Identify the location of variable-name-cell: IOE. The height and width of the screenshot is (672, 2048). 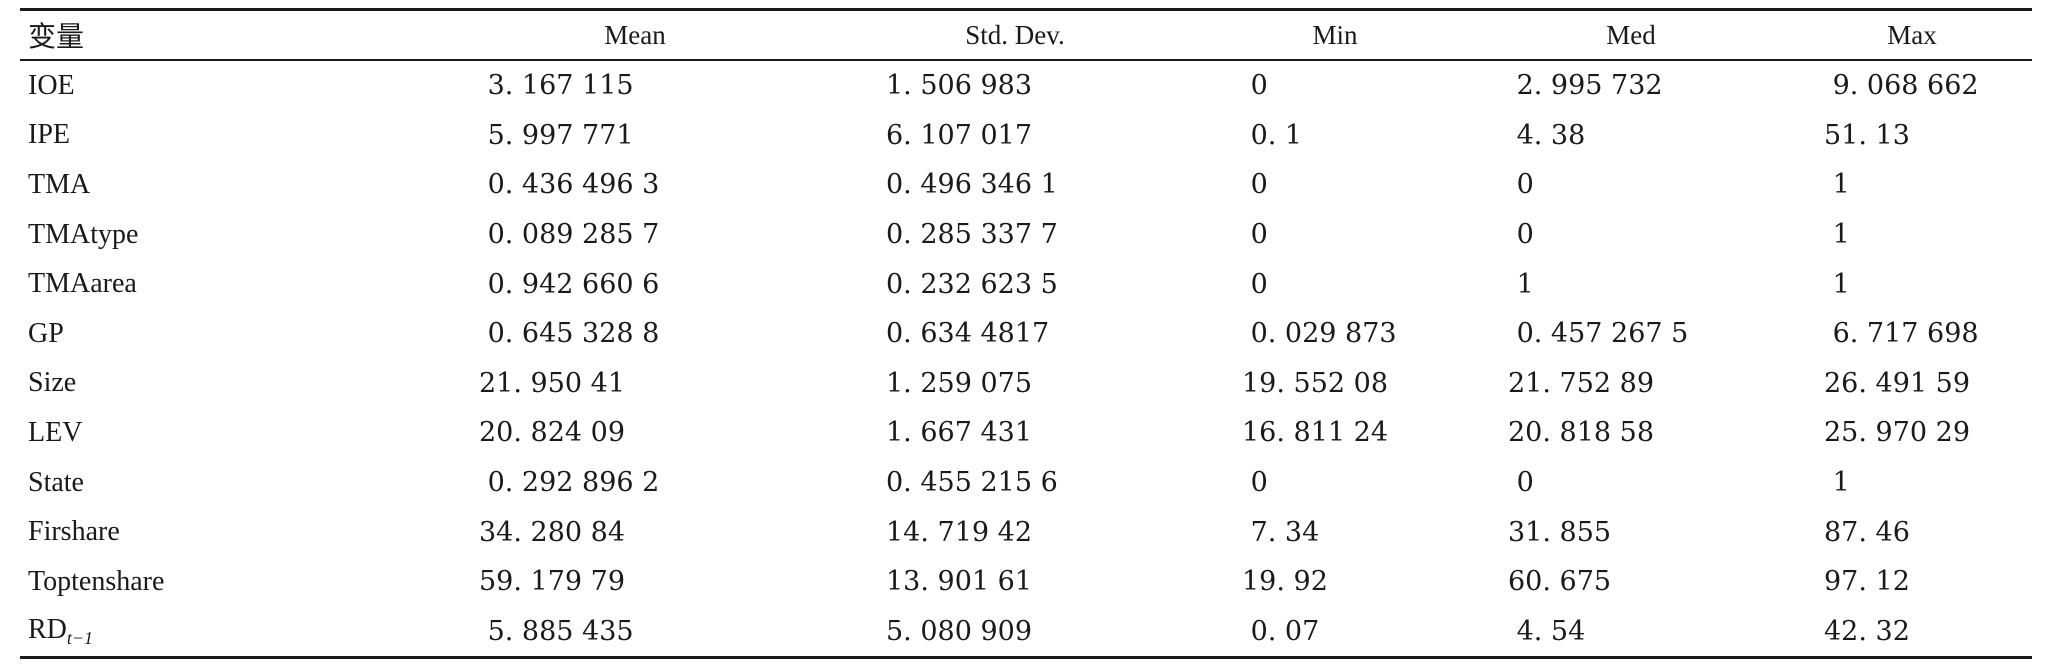
(230, 85).